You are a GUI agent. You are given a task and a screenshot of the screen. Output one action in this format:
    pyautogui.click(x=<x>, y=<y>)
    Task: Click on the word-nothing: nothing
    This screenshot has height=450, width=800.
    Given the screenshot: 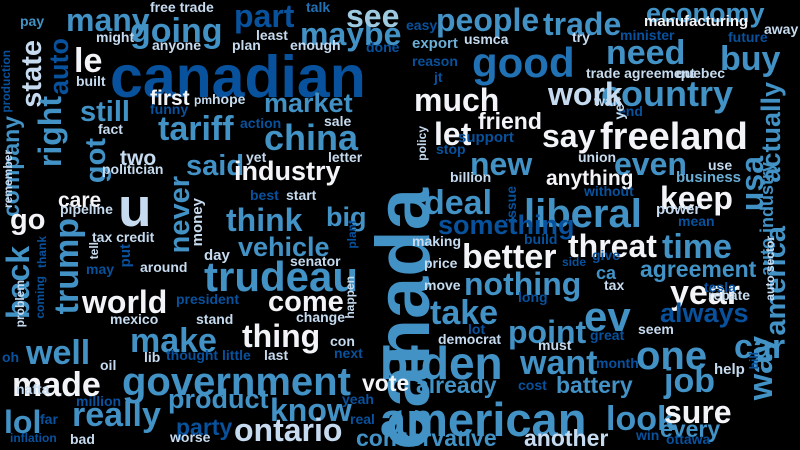 What is the action you would take?
    pyautogui.click(x=523, y=284)
    